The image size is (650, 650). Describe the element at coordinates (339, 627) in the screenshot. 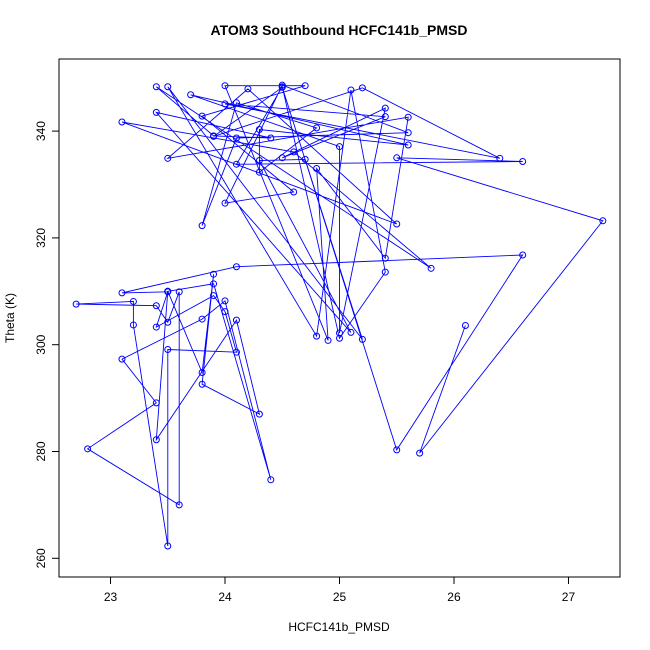

I see `x-axis-label: HCFC141b_PMSD` at that location.